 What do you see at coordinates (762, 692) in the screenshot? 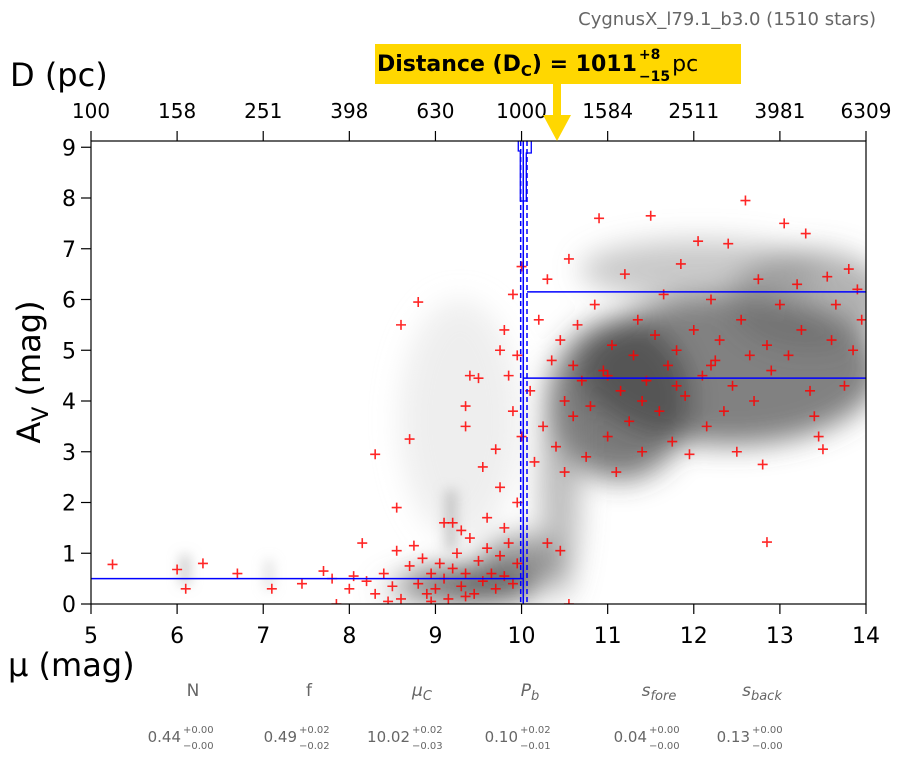
I see `parameter-label: sback` at bounding box center [762, 692].